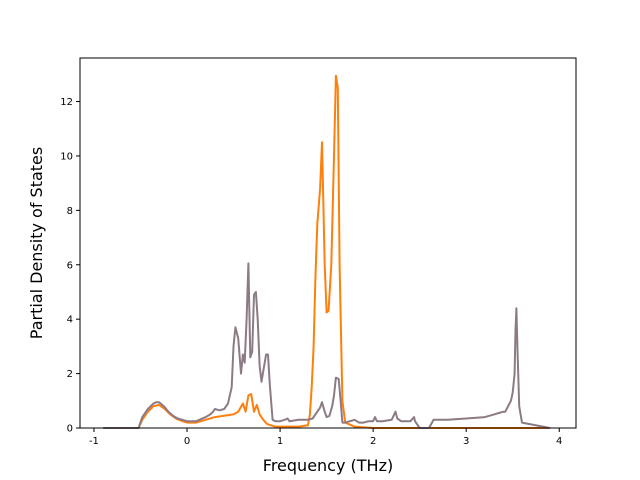  Describe the element at coordinates (328, 465) in the screenshot. I see `x-axis-title: Frequency (THz)` at that location.